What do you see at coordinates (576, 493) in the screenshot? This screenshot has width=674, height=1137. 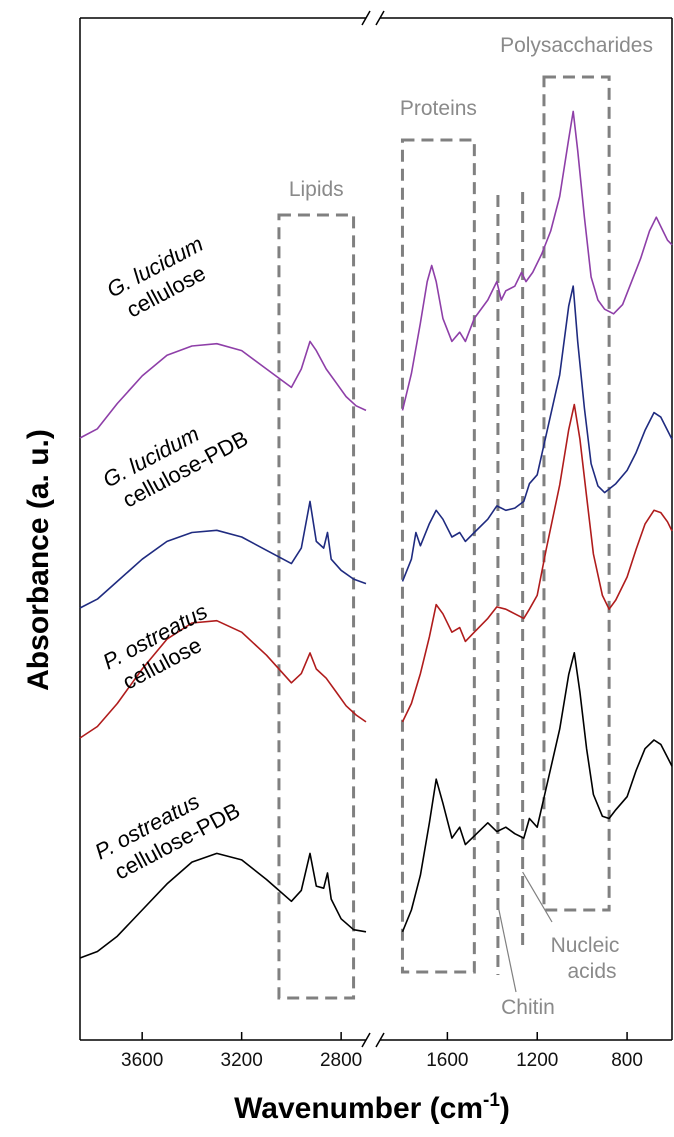 I see `region-box-polysaccharides` at bounding box center [576, 493].